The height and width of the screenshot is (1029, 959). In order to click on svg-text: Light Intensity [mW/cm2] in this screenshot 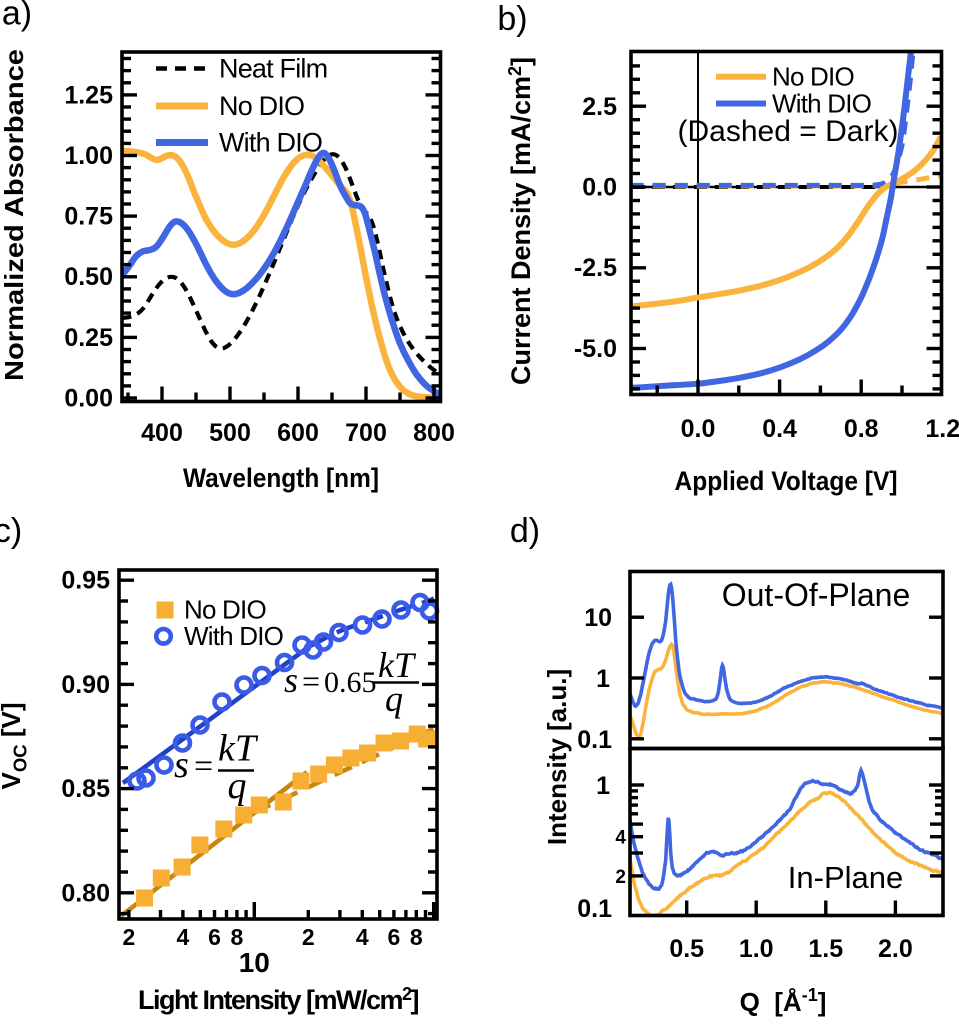, I will do `click(278, 999)`.